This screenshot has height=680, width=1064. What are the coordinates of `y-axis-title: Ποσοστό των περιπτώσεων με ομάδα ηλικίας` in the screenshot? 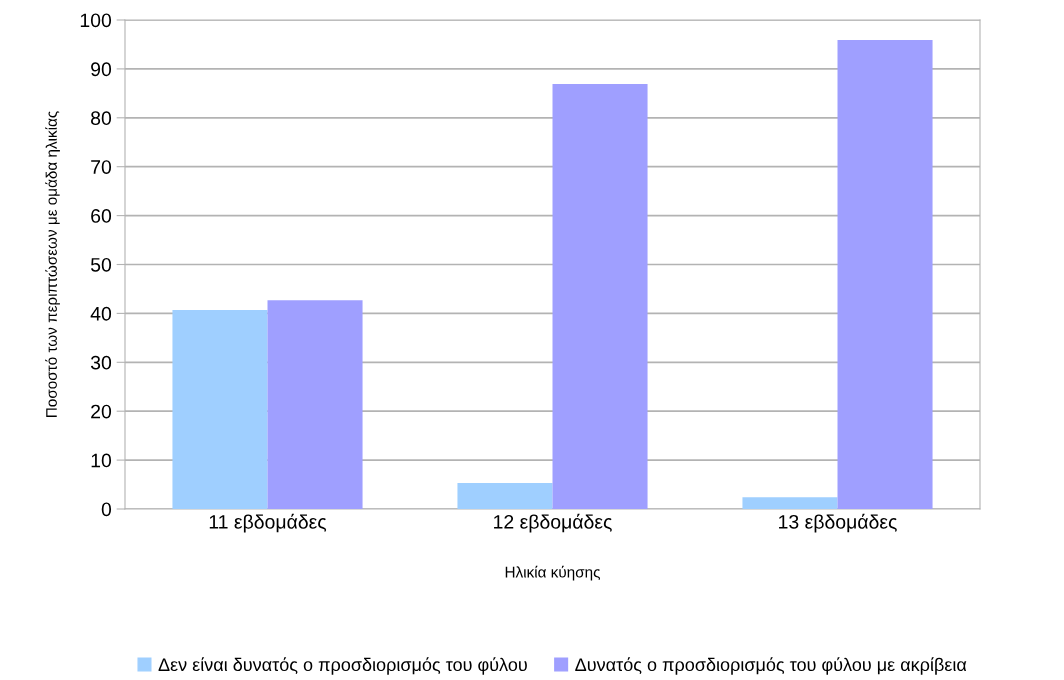 It's located at (52, 264).